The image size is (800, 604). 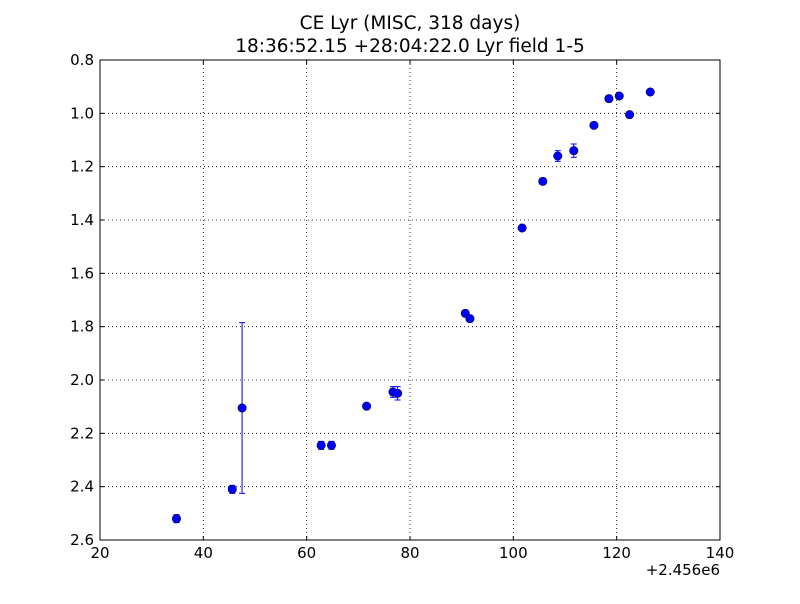 What do you see at coordinates (82, 540) in the screenshot?
I see `y-tick-label: 2.6` at bounding box center [82, 540].